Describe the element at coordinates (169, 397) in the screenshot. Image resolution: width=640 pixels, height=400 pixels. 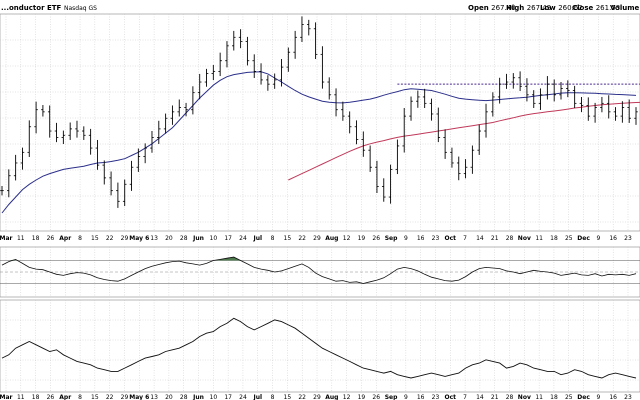
I see `x-tick-label-bottom: 20` at that location.